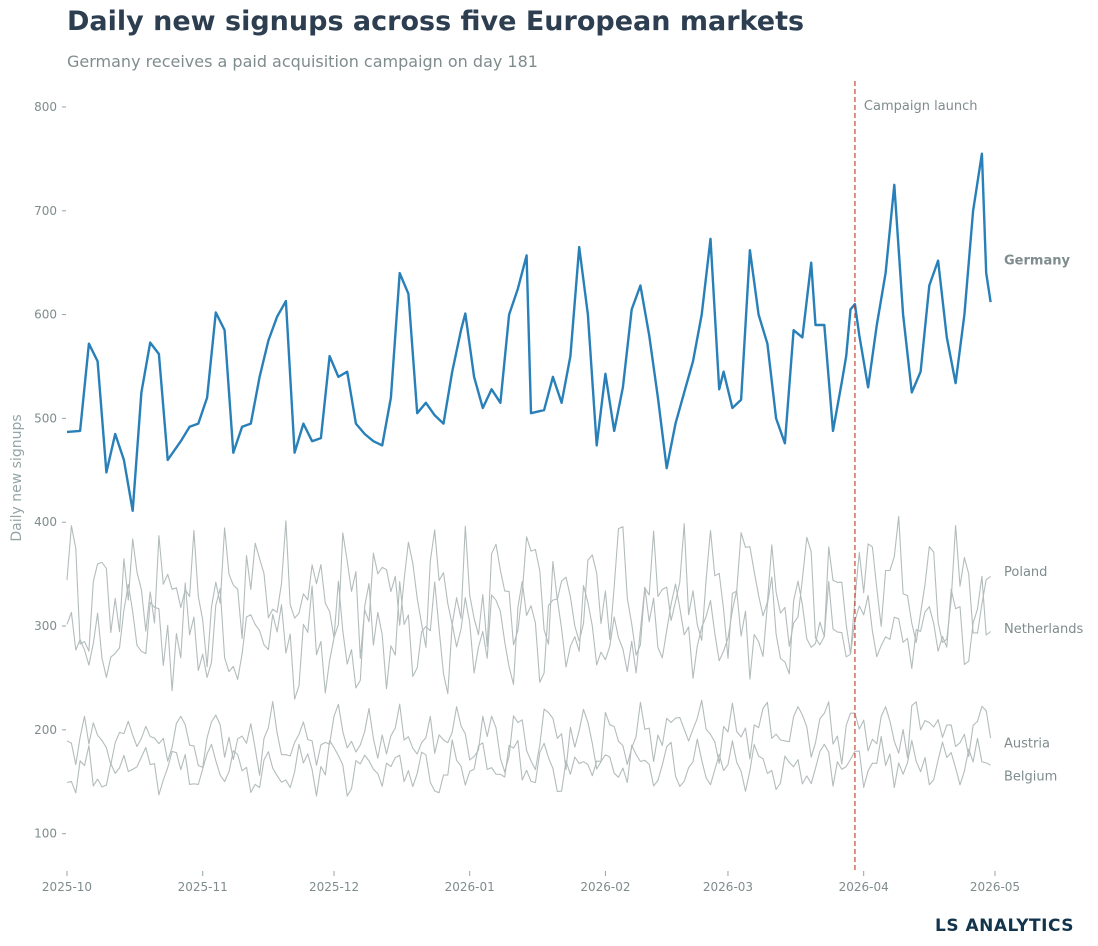 Image resolution: width=1098 pixels, height=946 pixels. I want to click on series-label-germany: Germany, so click(1037, 261).